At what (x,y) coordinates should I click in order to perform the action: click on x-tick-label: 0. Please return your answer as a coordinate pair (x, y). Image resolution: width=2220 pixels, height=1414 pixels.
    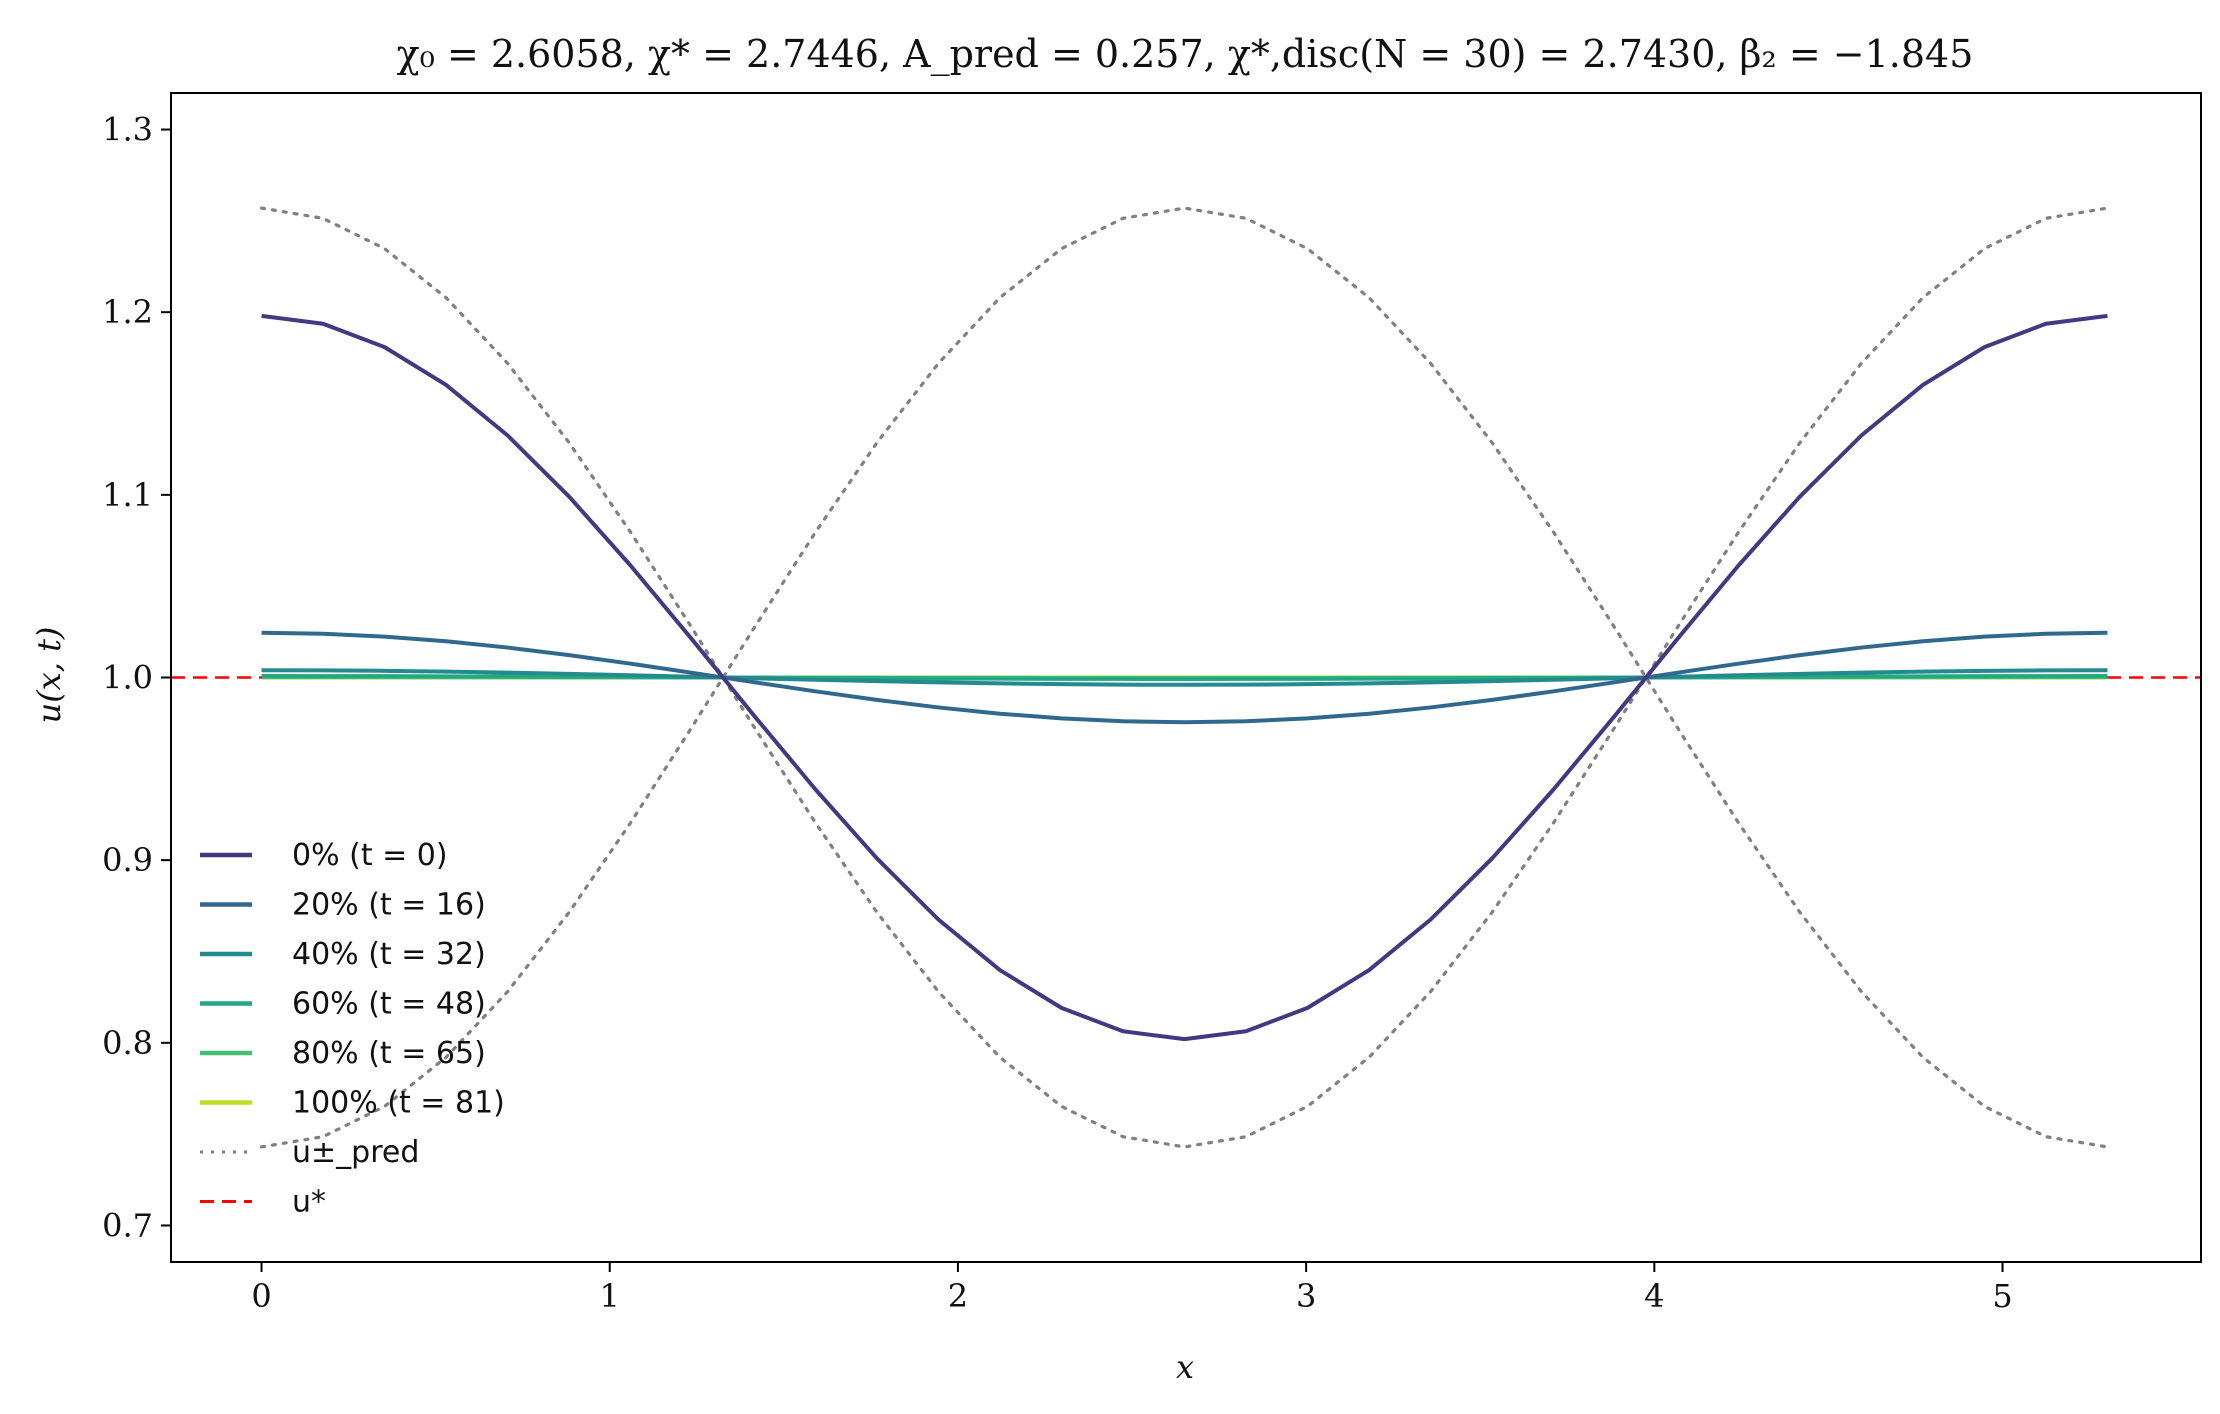
    Looking at the image, I should click on (261, 1296).